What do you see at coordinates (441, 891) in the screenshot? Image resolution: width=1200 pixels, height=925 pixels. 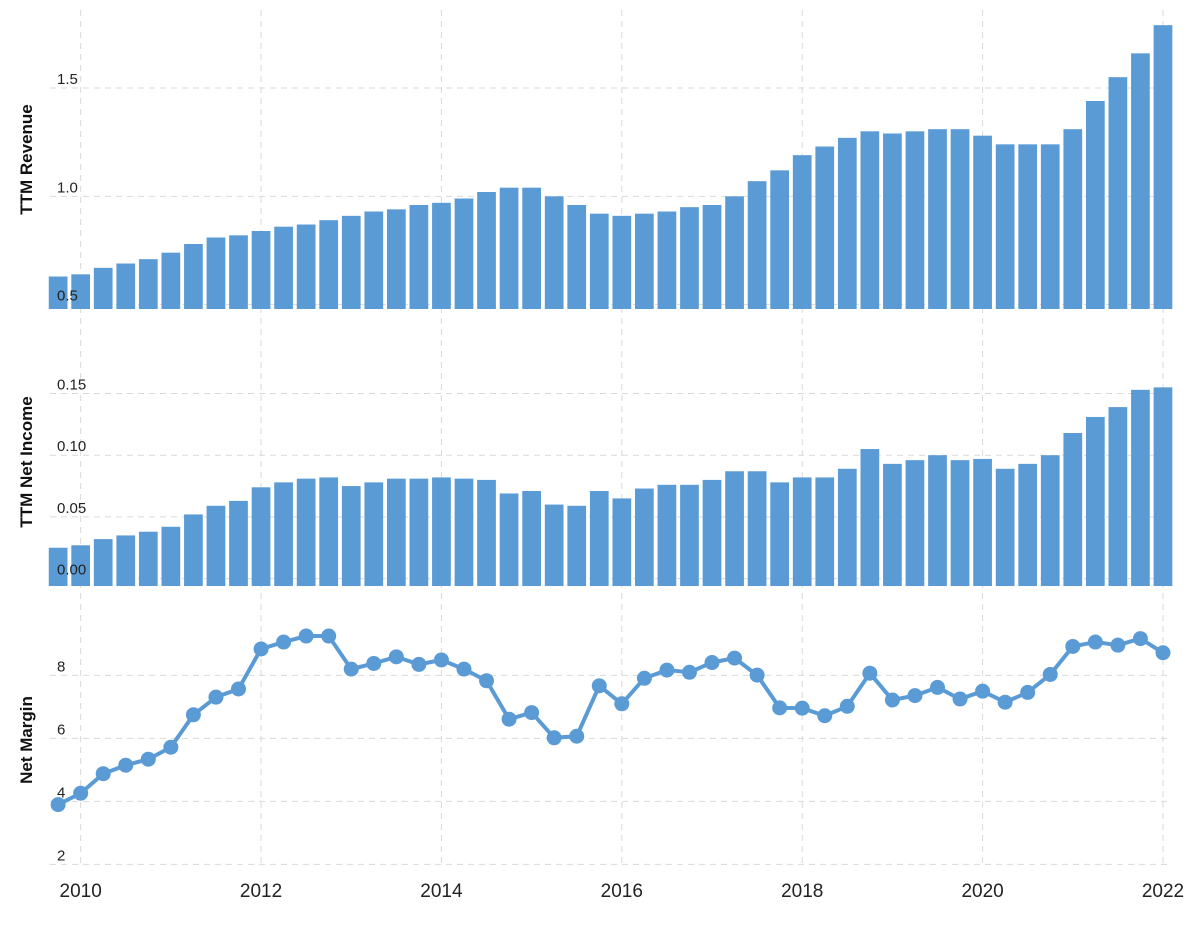 I see `x-tick-label-2014: 2014` at bounding box center [441, 891].